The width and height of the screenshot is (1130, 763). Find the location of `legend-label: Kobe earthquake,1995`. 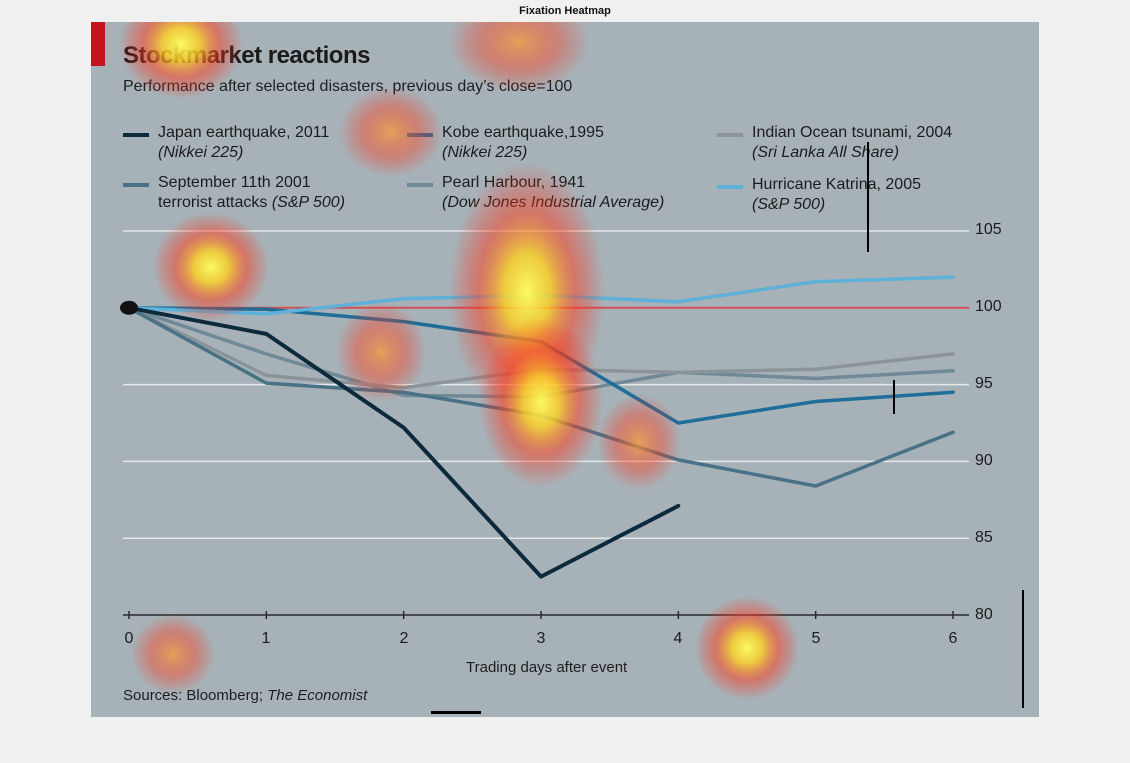

legend-label: Kobe earthquake,1995 is located at coordinates (523, 132).